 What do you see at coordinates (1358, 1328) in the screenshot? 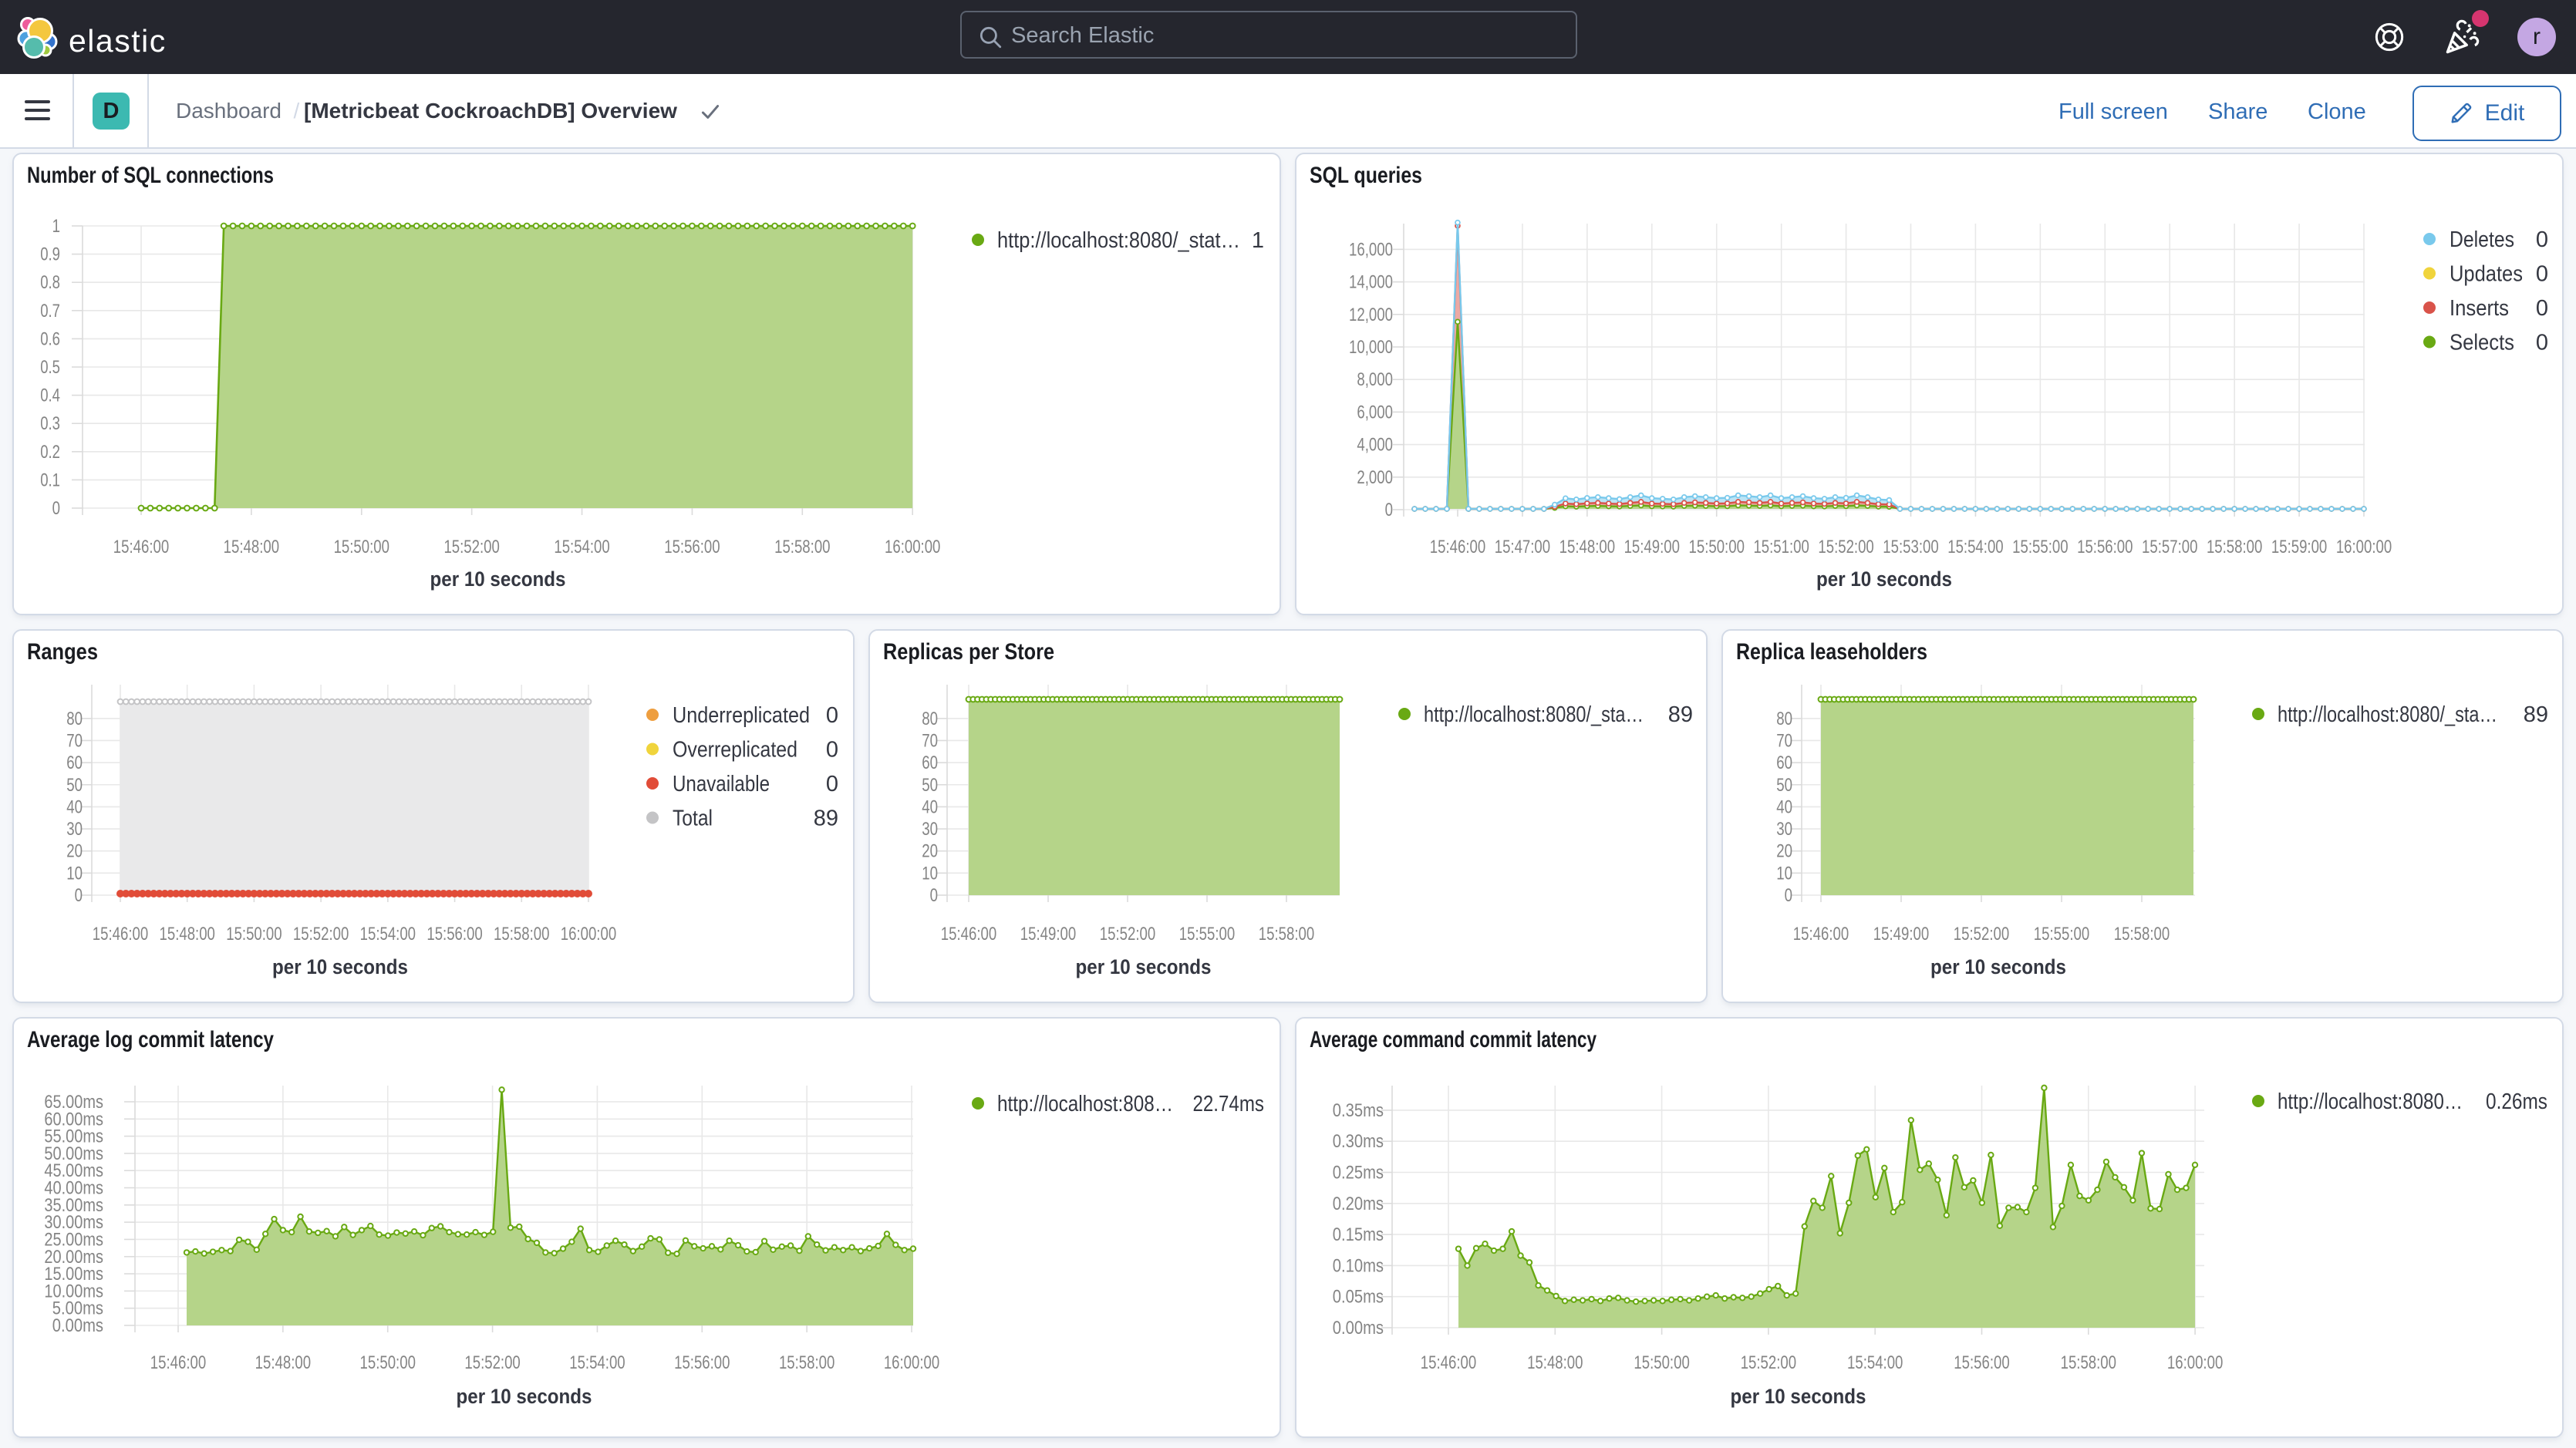
I see `svg-text: 0.00ms` at bounding box center [1358, 1328].